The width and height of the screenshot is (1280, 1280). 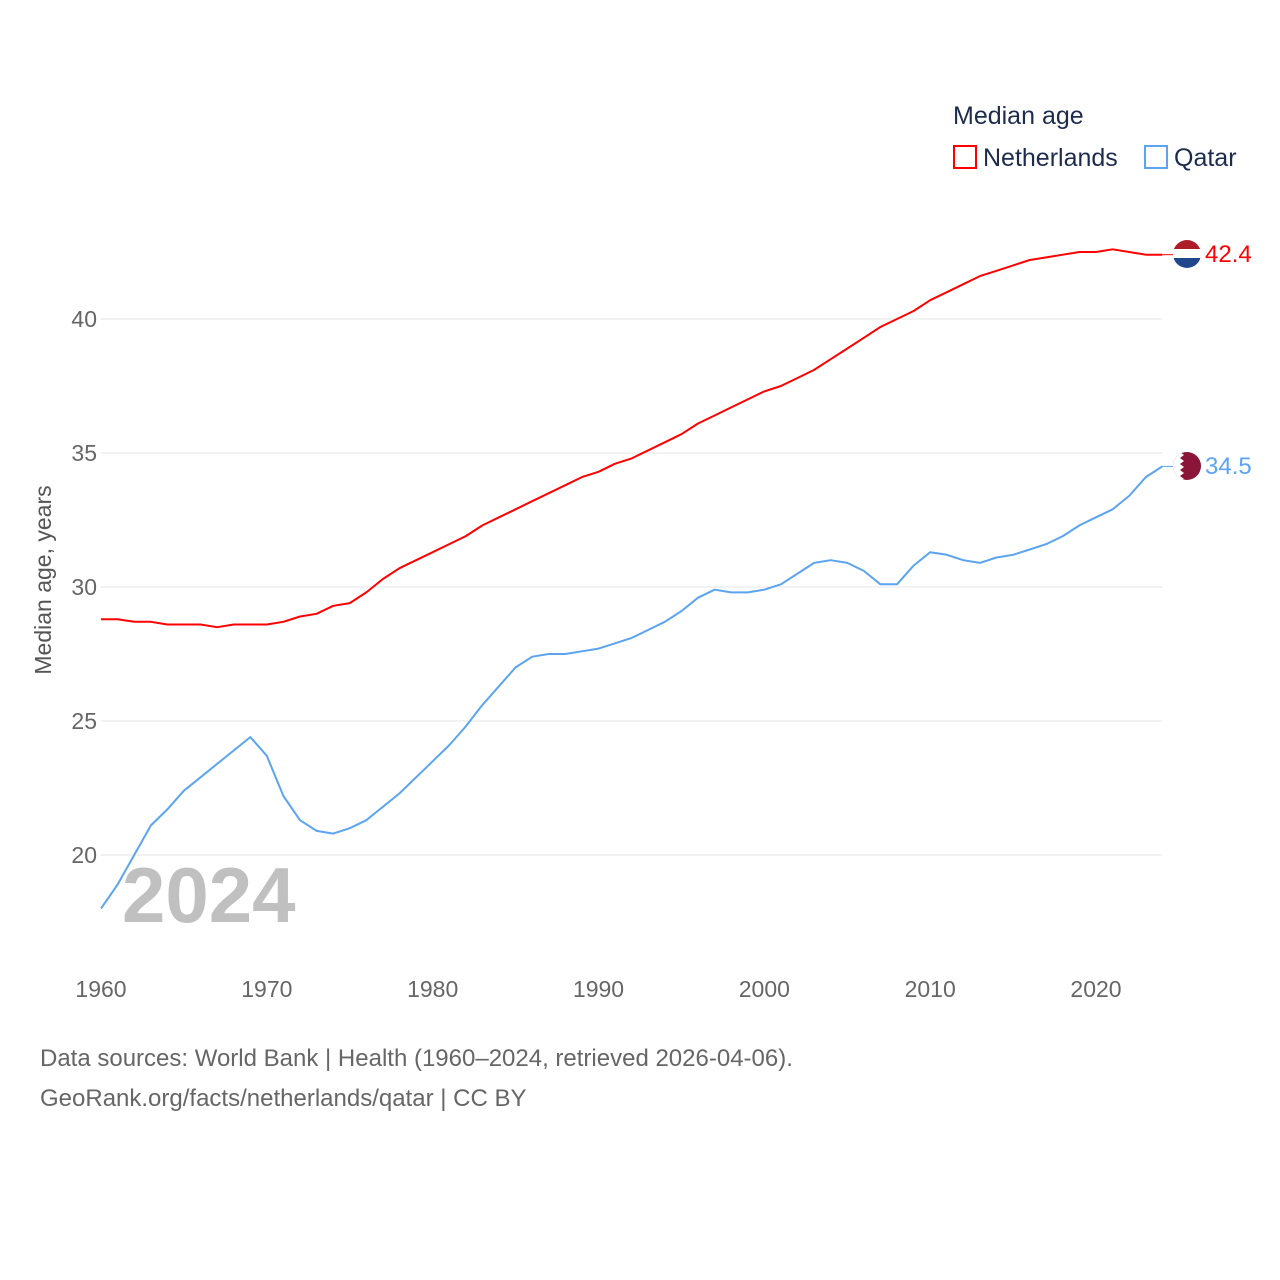 I want to click on legend-item-netherlands: Netherlands, so click(x=1035, y=158).